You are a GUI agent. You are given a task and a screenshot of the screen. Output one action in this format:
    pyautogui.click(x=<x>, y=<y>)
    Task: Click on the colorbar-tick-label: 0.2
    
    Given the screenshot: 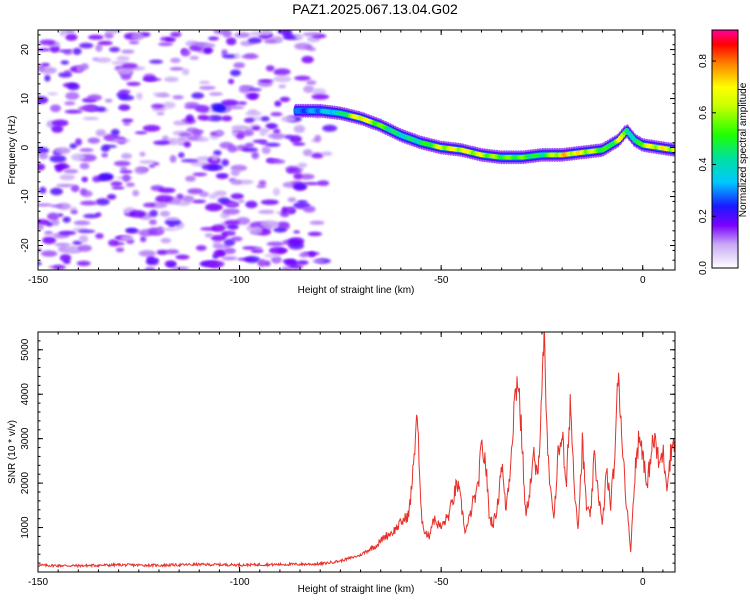 What is the action you would take?
    pyautogui.click(x=703, y=216)
    